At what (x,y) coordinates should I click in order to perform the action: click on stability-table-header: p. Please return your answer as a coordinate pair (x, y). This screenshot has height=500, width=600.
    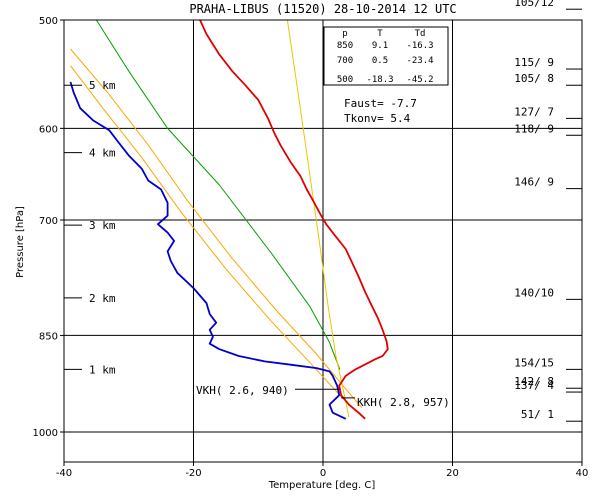
    Looking at the image, I should click on (344, 34).